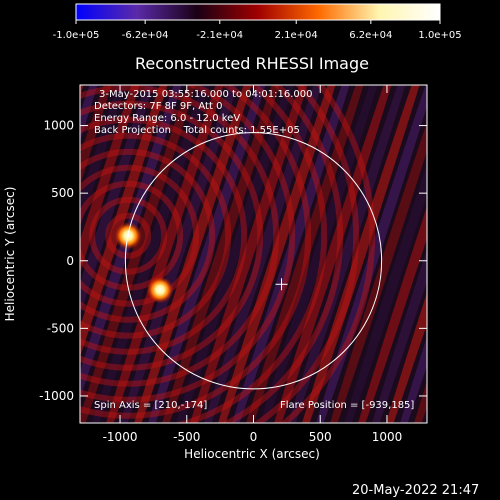 The image size is (500, 500). Describe the element at coordinates (320, 437) in the screenshot. I see `x-tick-label: 500` at that location.